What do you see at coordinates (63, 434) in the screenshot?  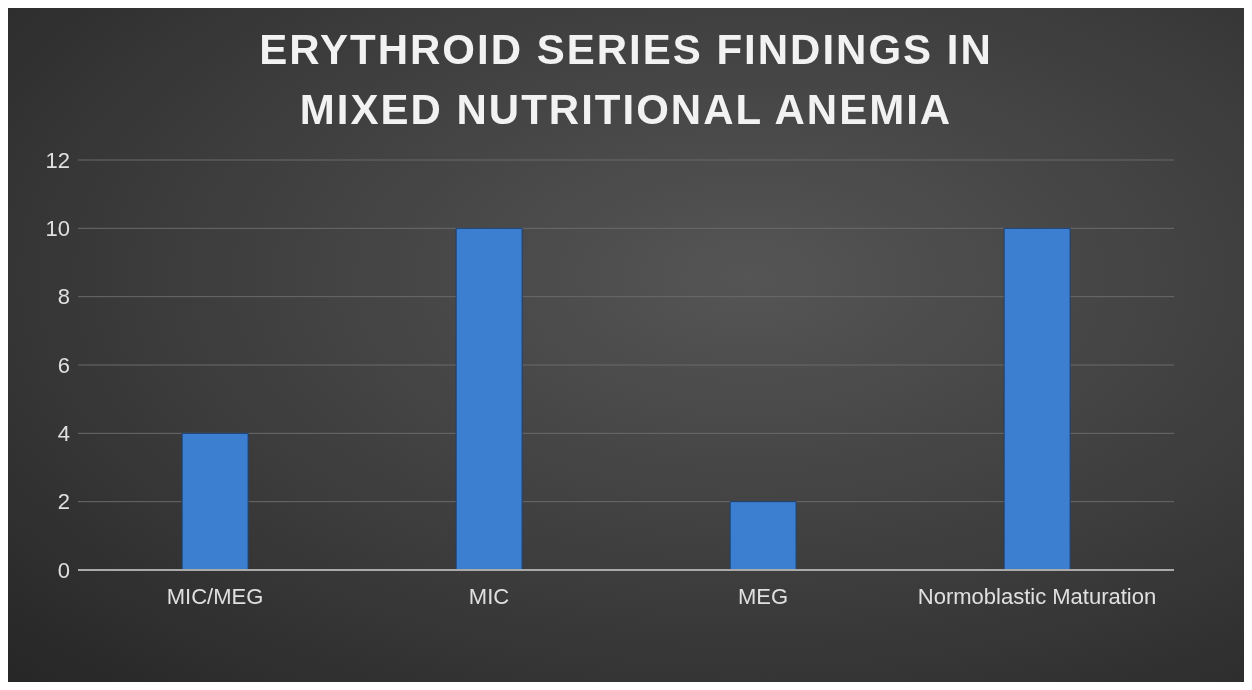 I see `y-tick-label: 4` at bounding box center [63, 434].